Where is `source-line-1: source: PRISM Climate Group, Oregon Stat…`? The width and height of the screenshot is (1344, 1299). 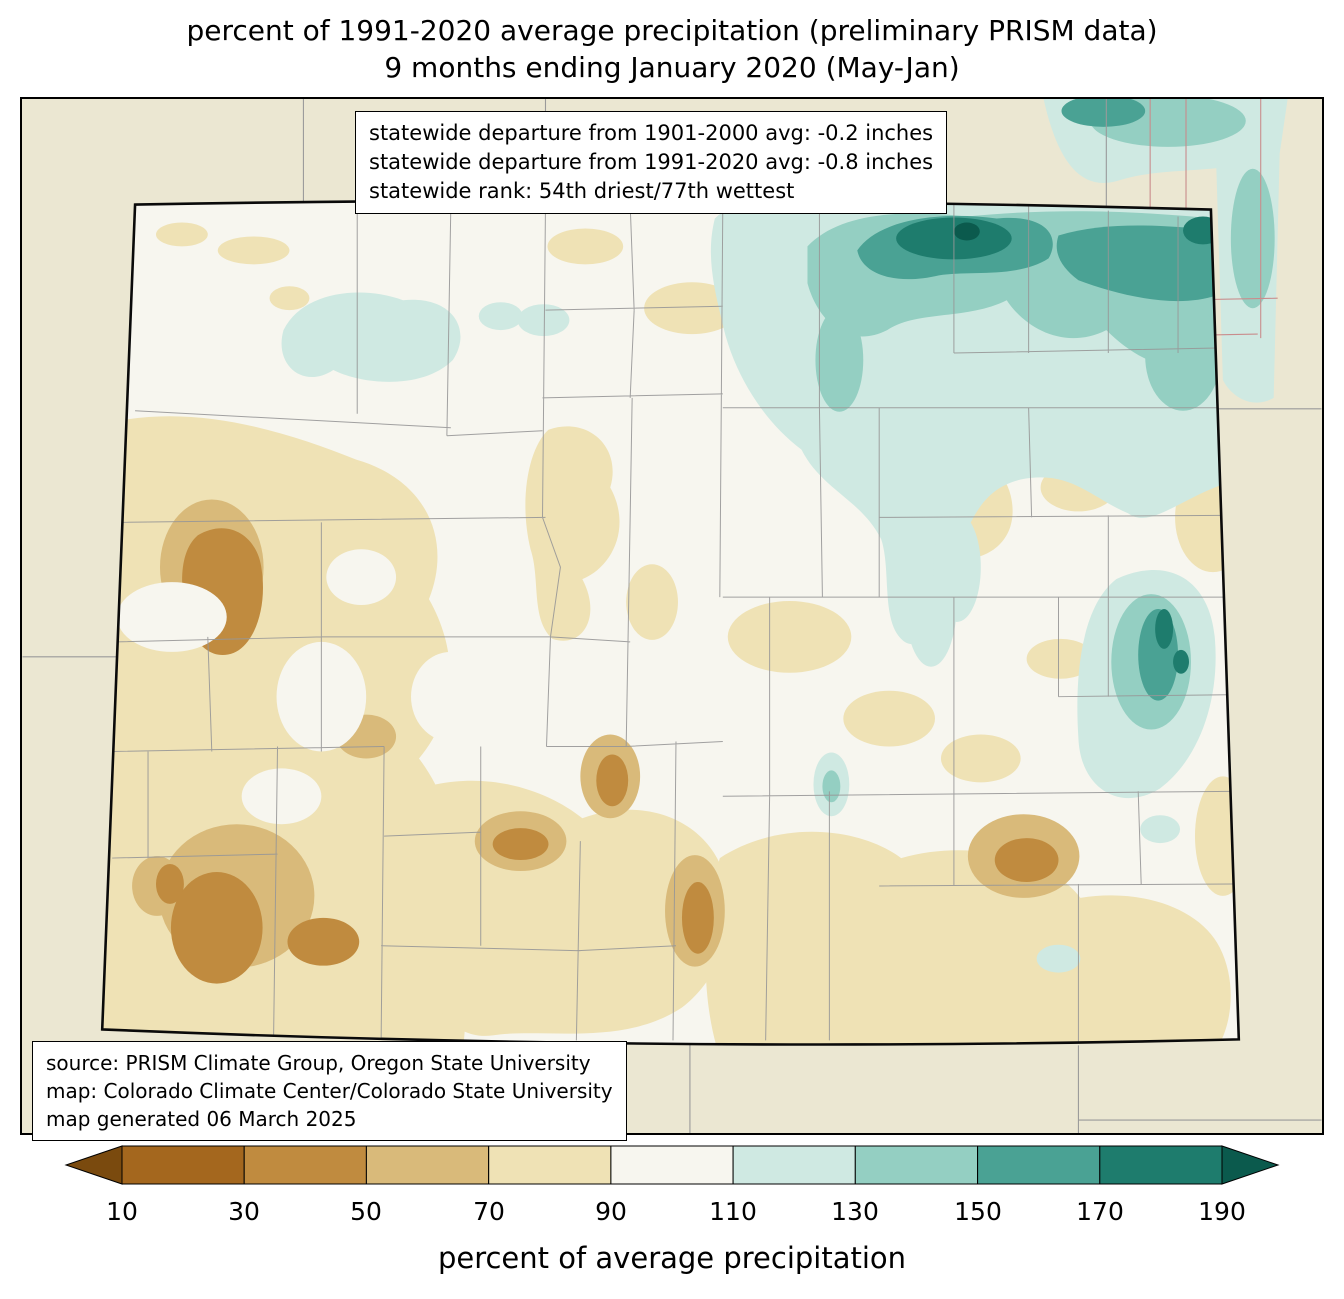
source-line-1: source: PRISM Climate Group, Oregon Stat… is located at coordinates (318, 1063).